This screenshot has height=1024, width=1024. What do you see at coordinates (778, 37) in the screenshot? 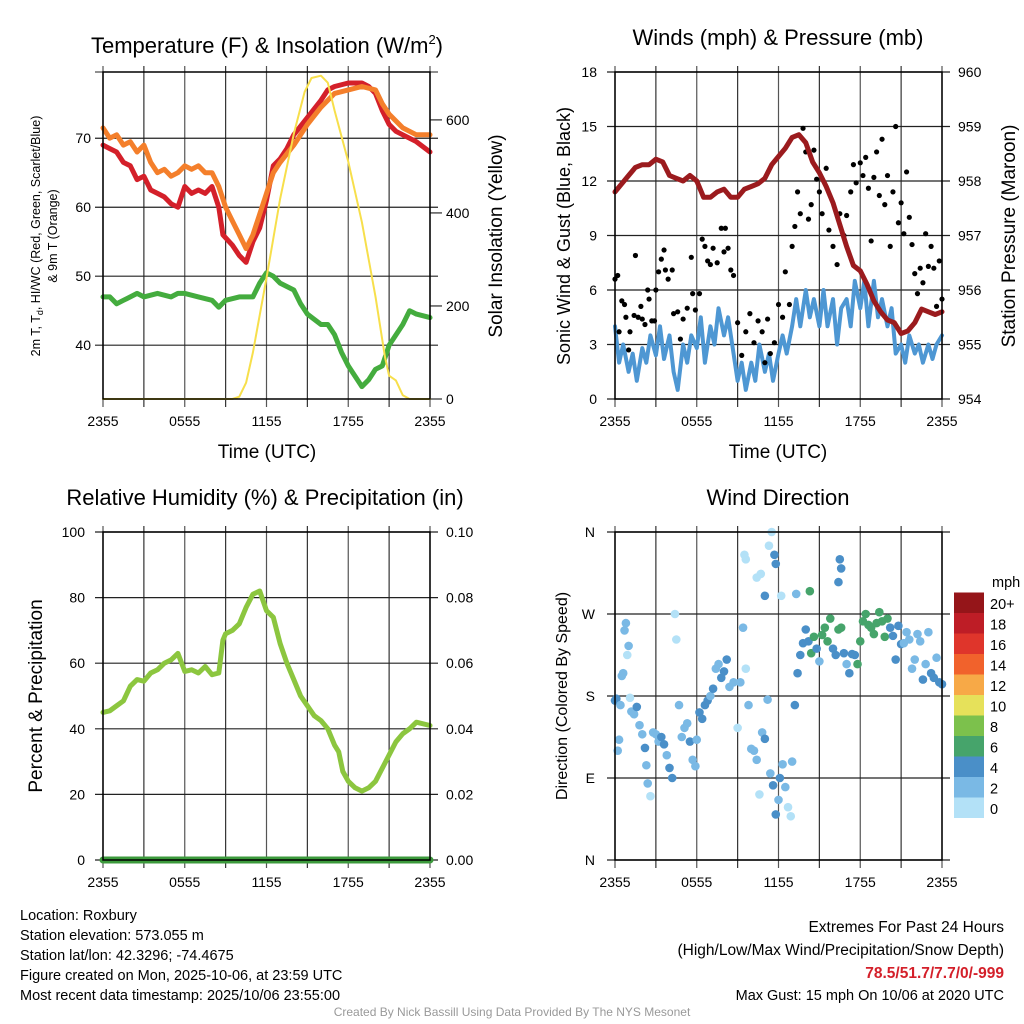
I see `chart-title: Winds (mph) & Pressure (mb)` at bounding box center [778, 37].